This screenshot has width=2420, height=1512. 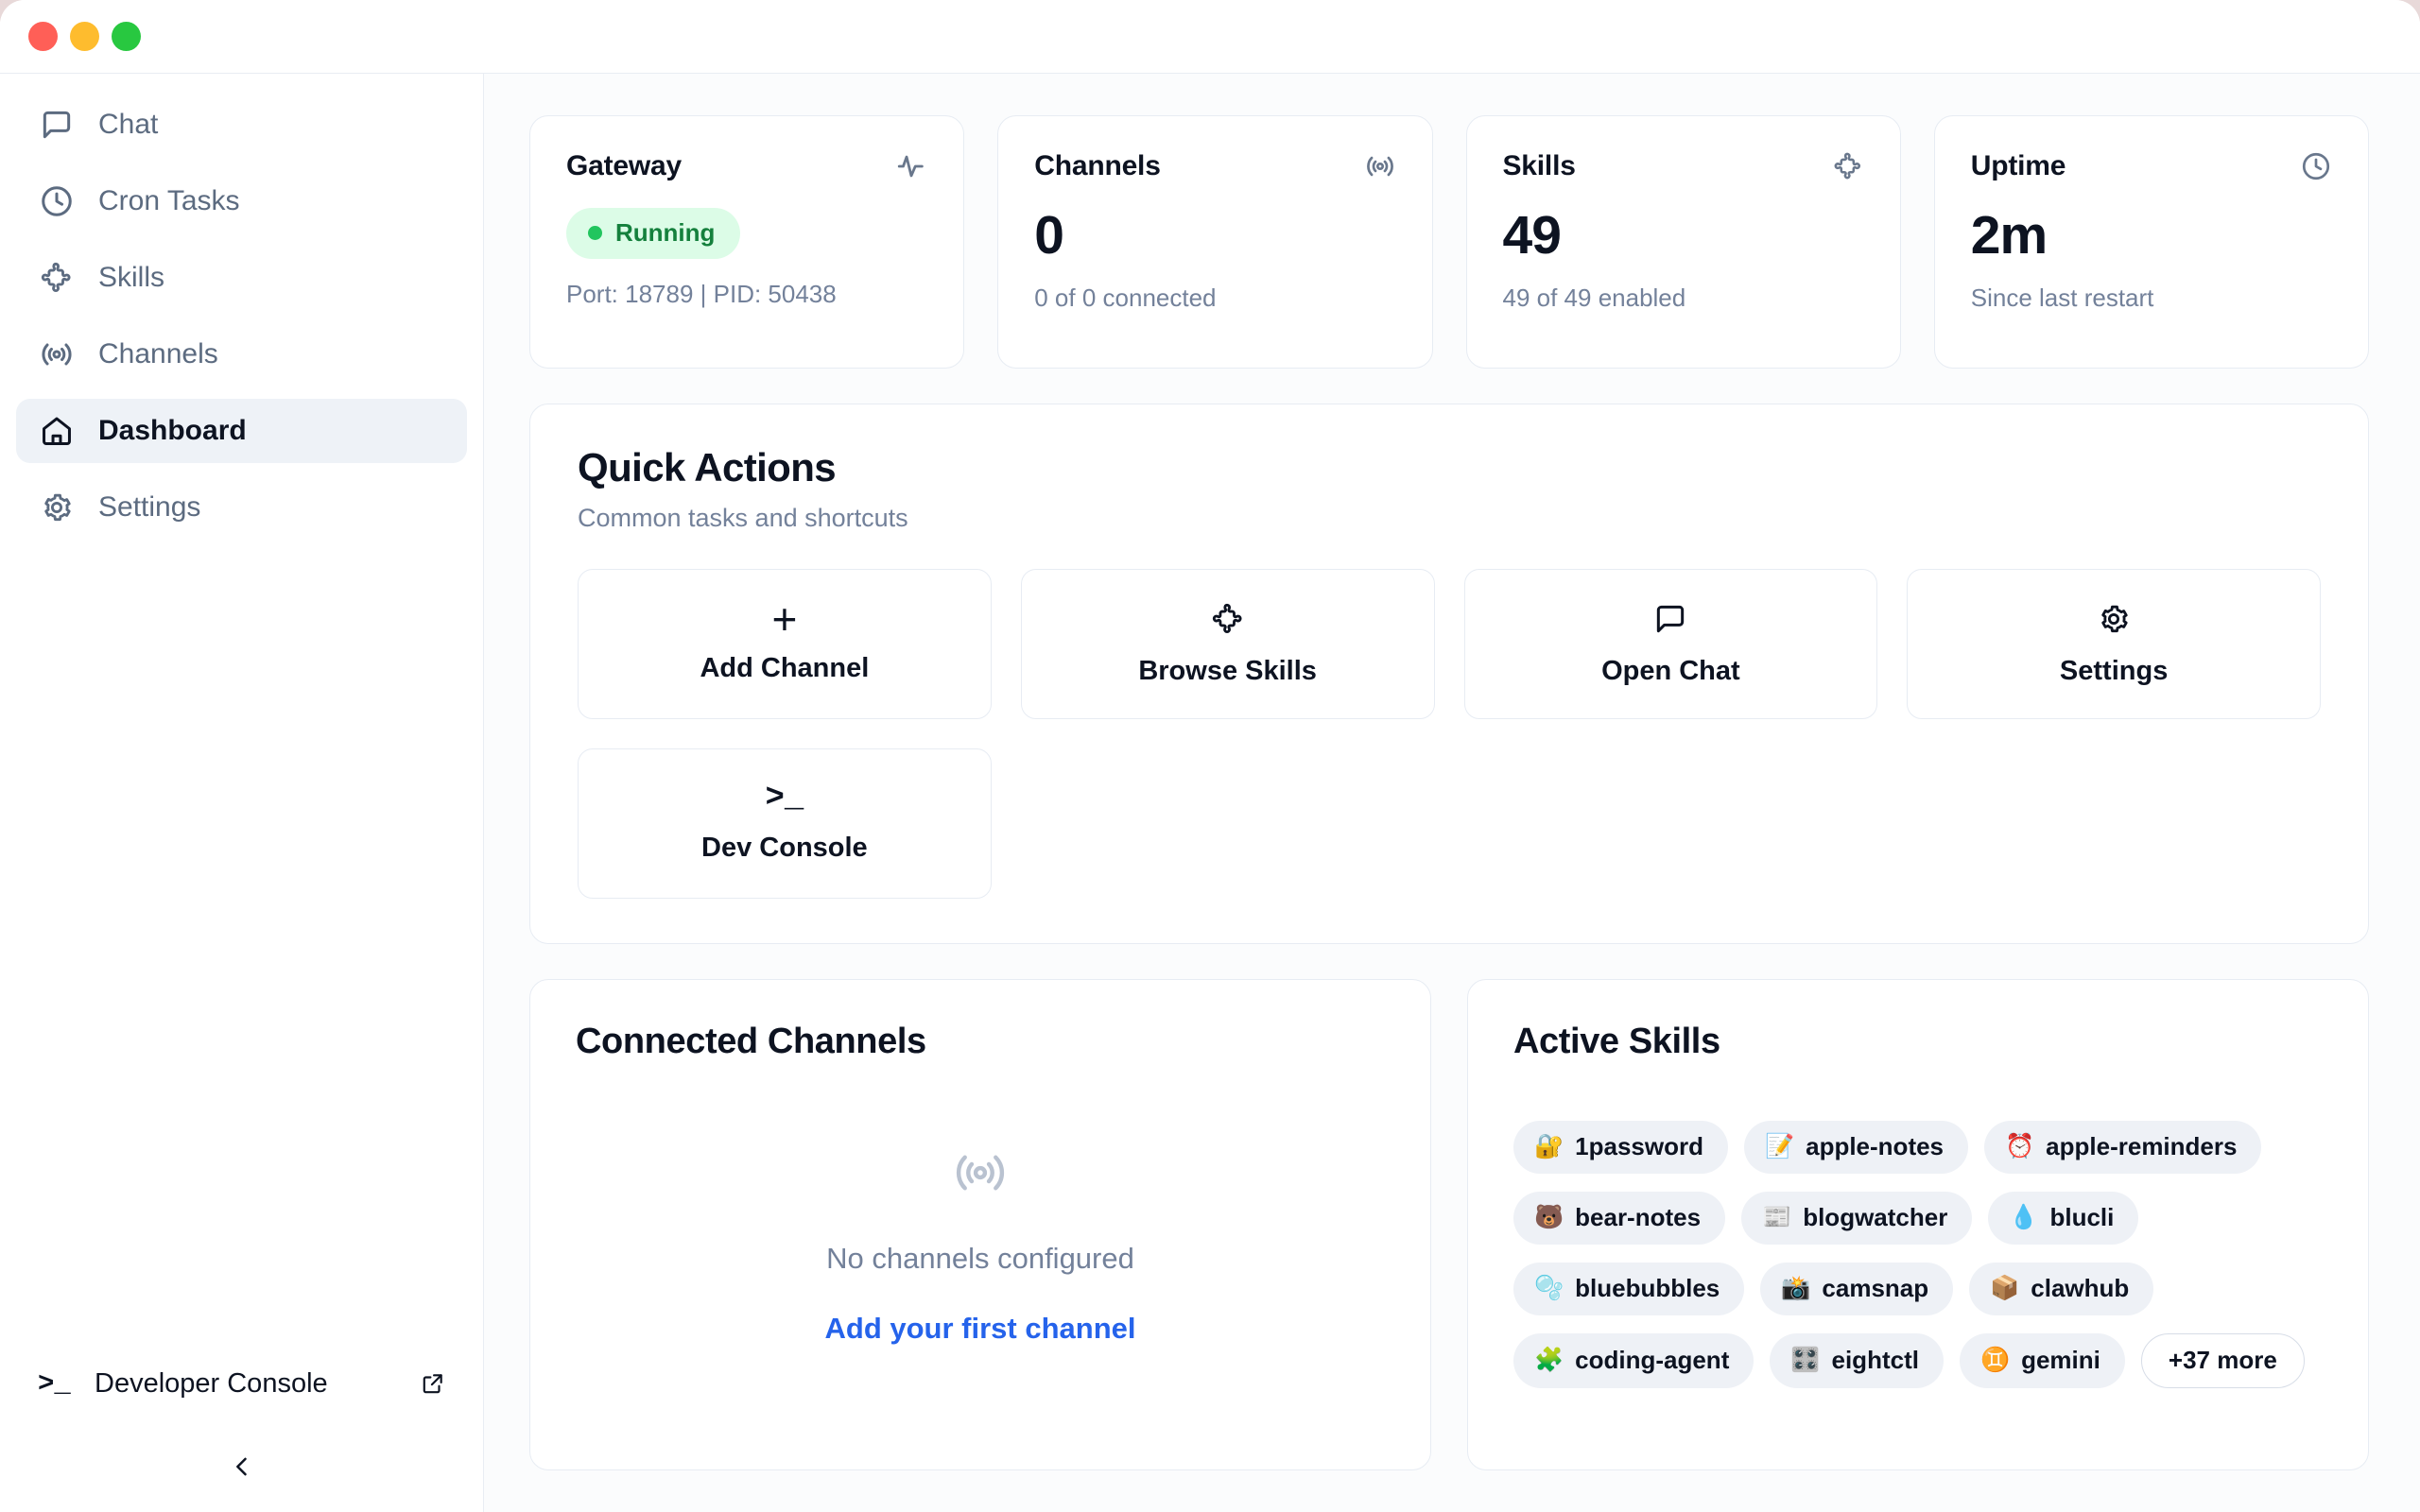 I want to click on skill-emoji-icon: 📸, so click(x=1796, y=1288).